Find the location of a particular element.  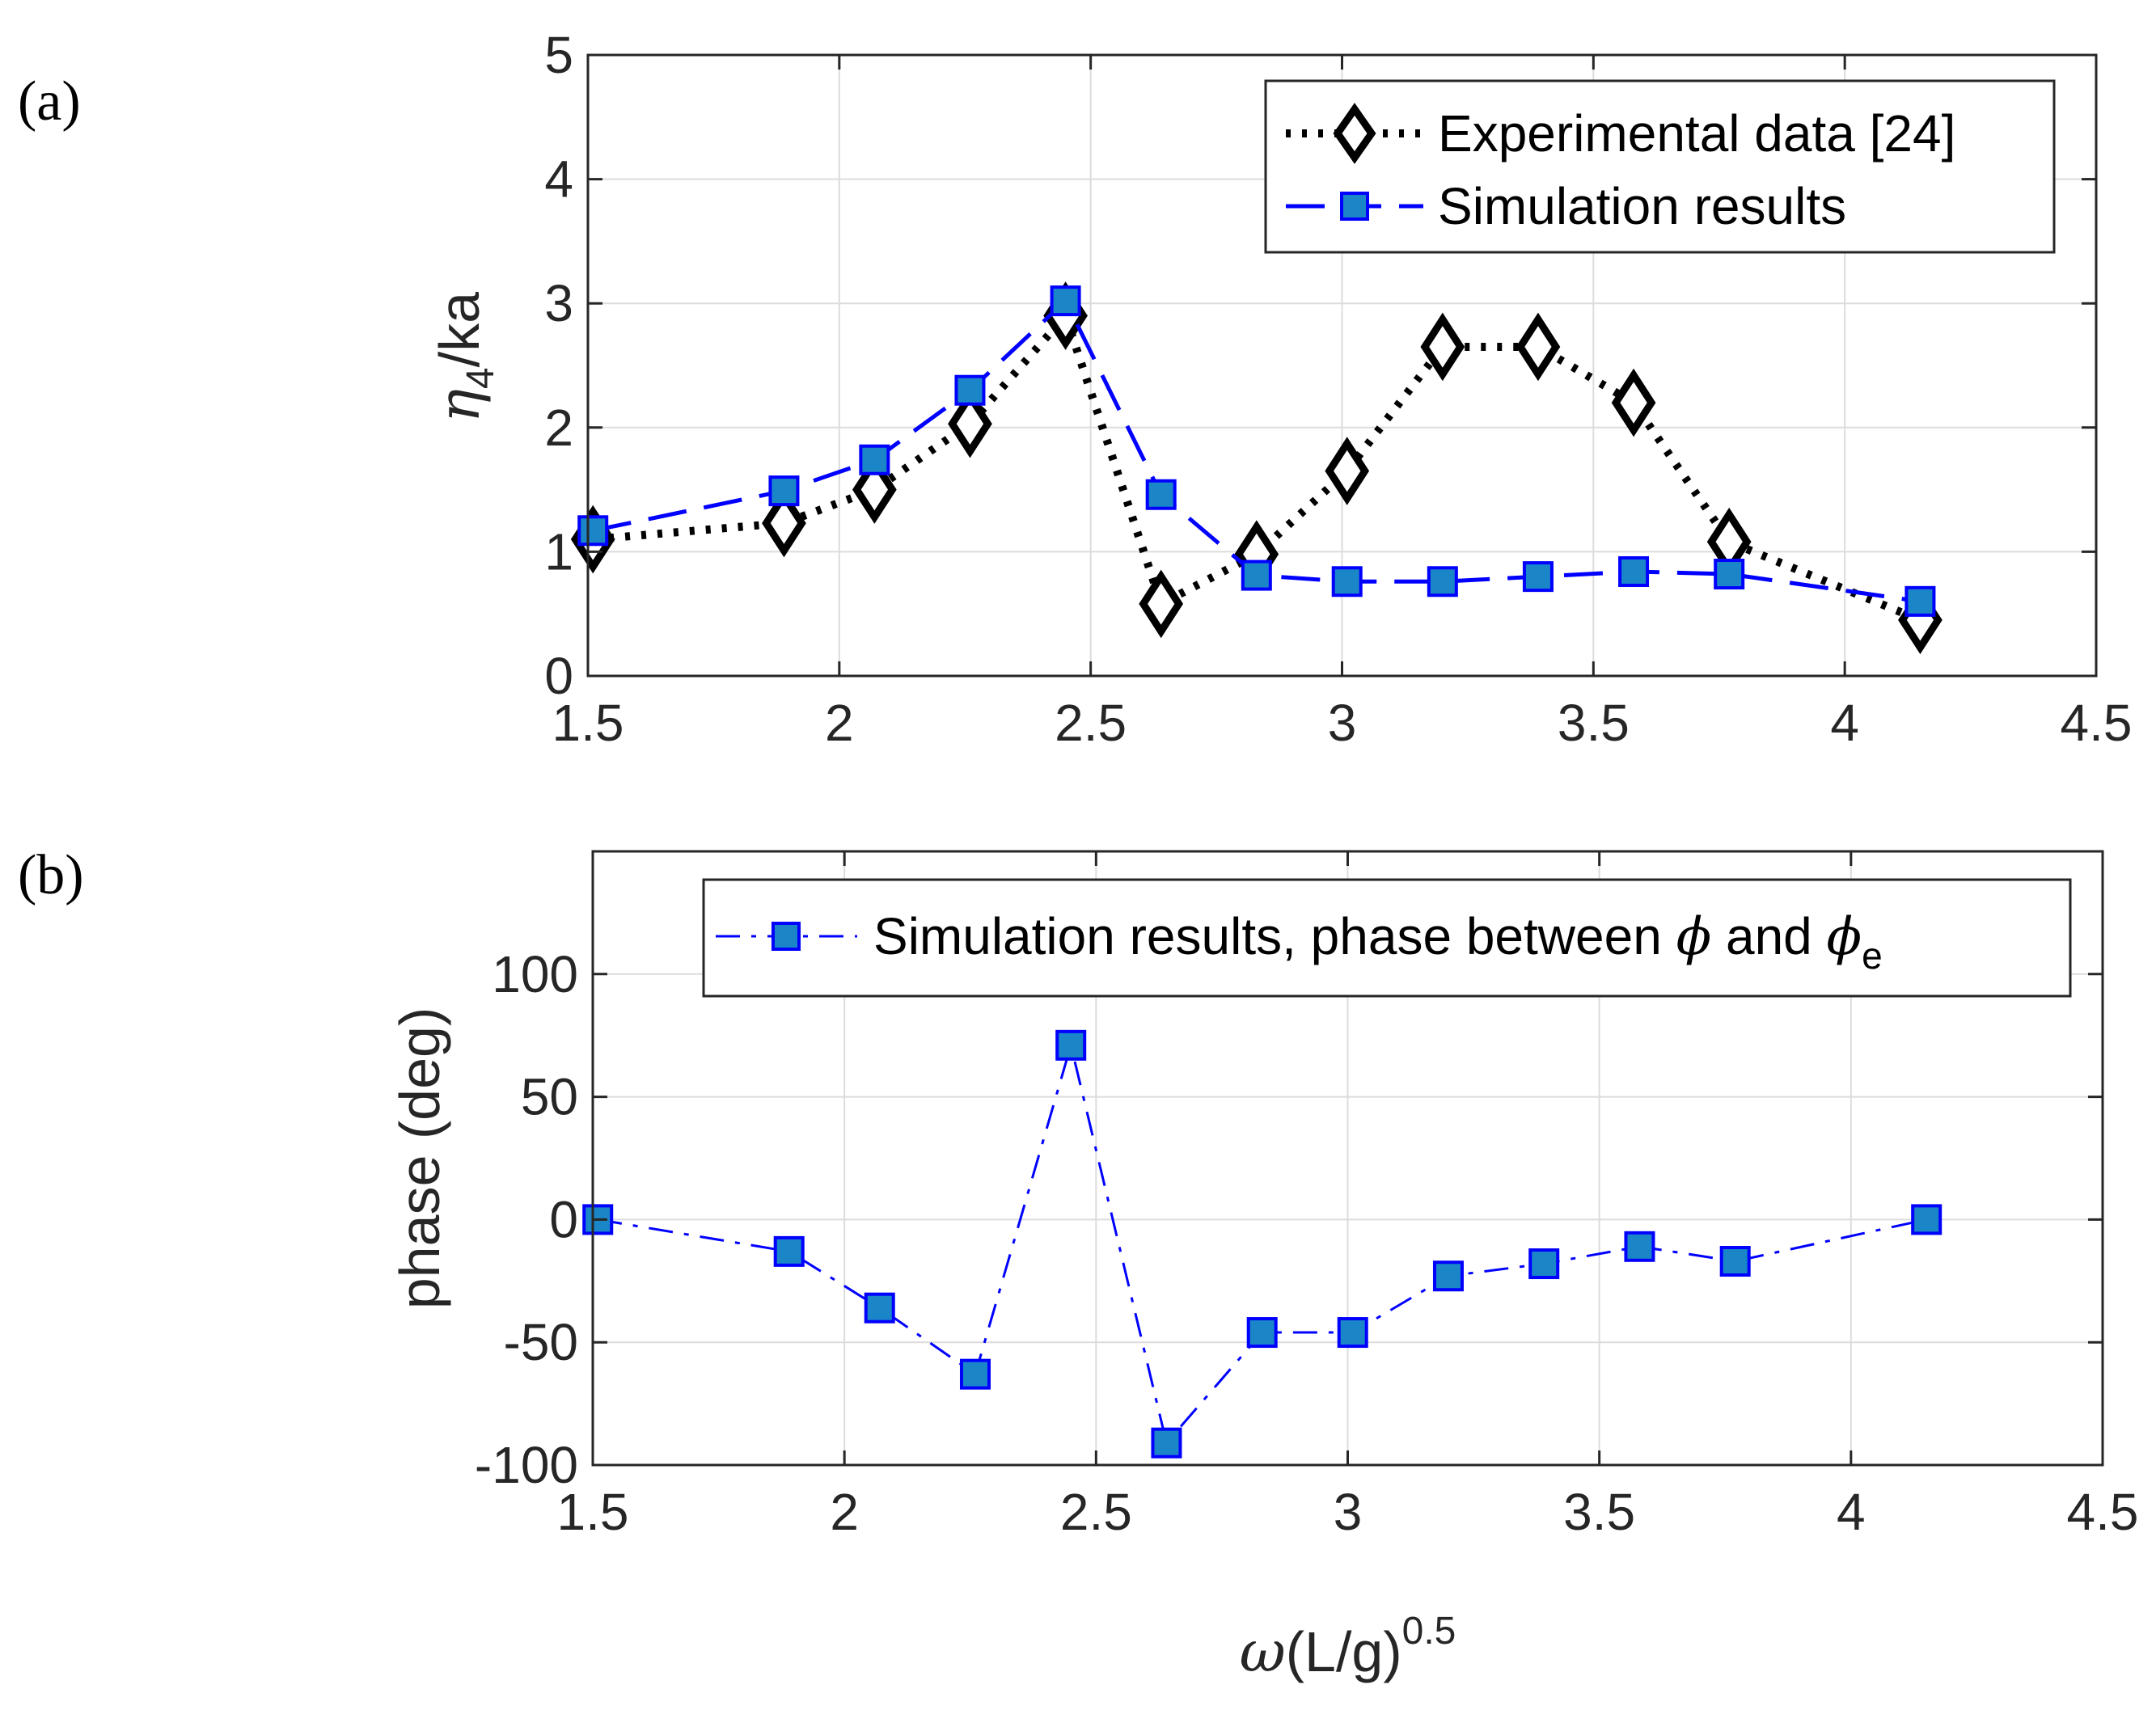

legend-b-and: and is located at coordinates (1769, 936).